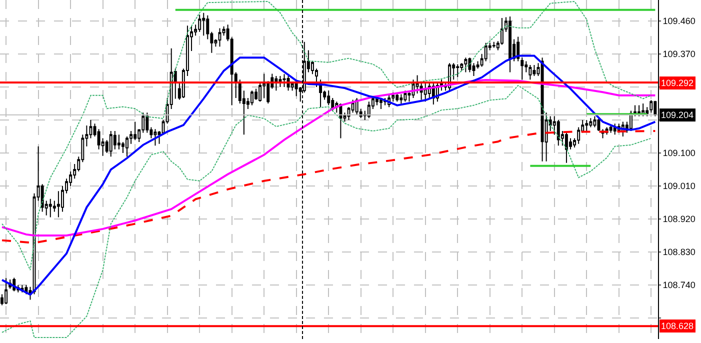  I want to click on y-tick-label: 109.370, so click(679, 54).